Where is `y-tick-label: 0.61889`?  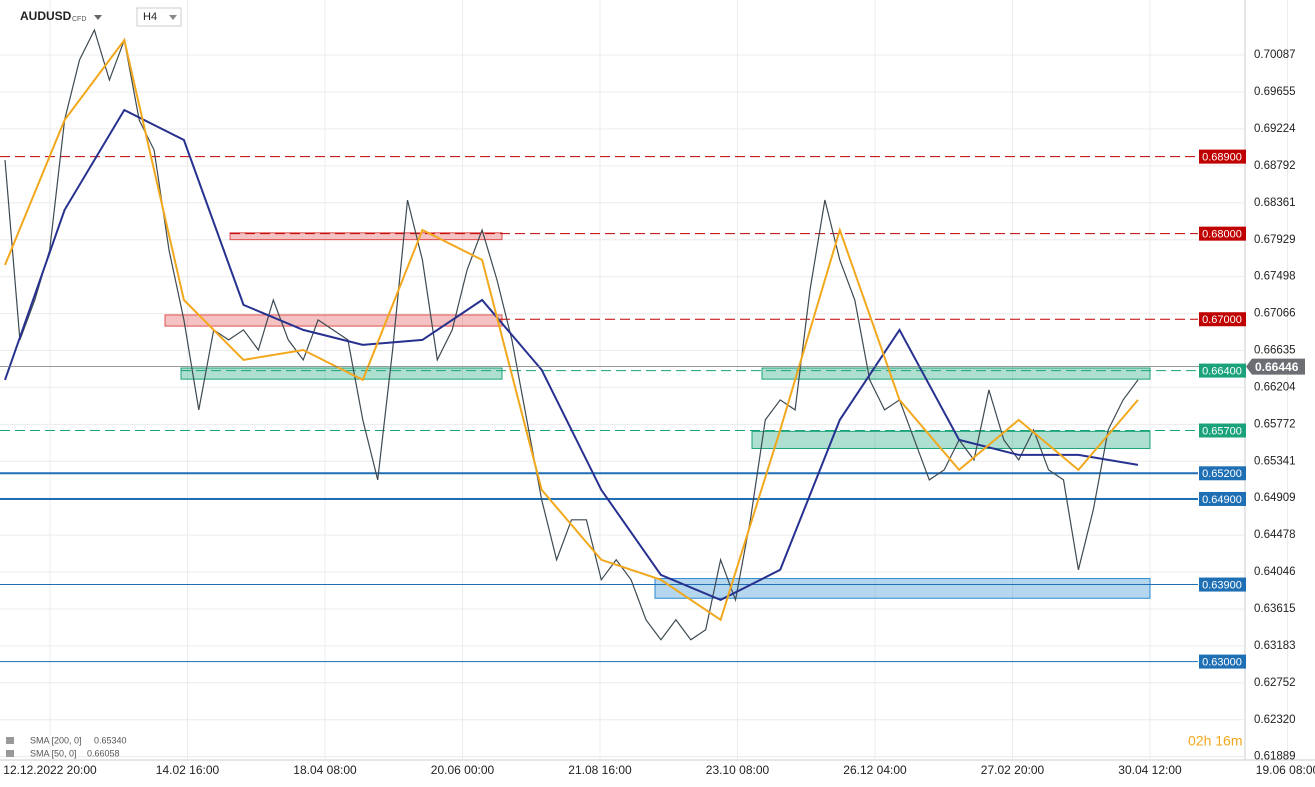 y-tick-label: 0.61889 is located at coordinates (1275, 757).